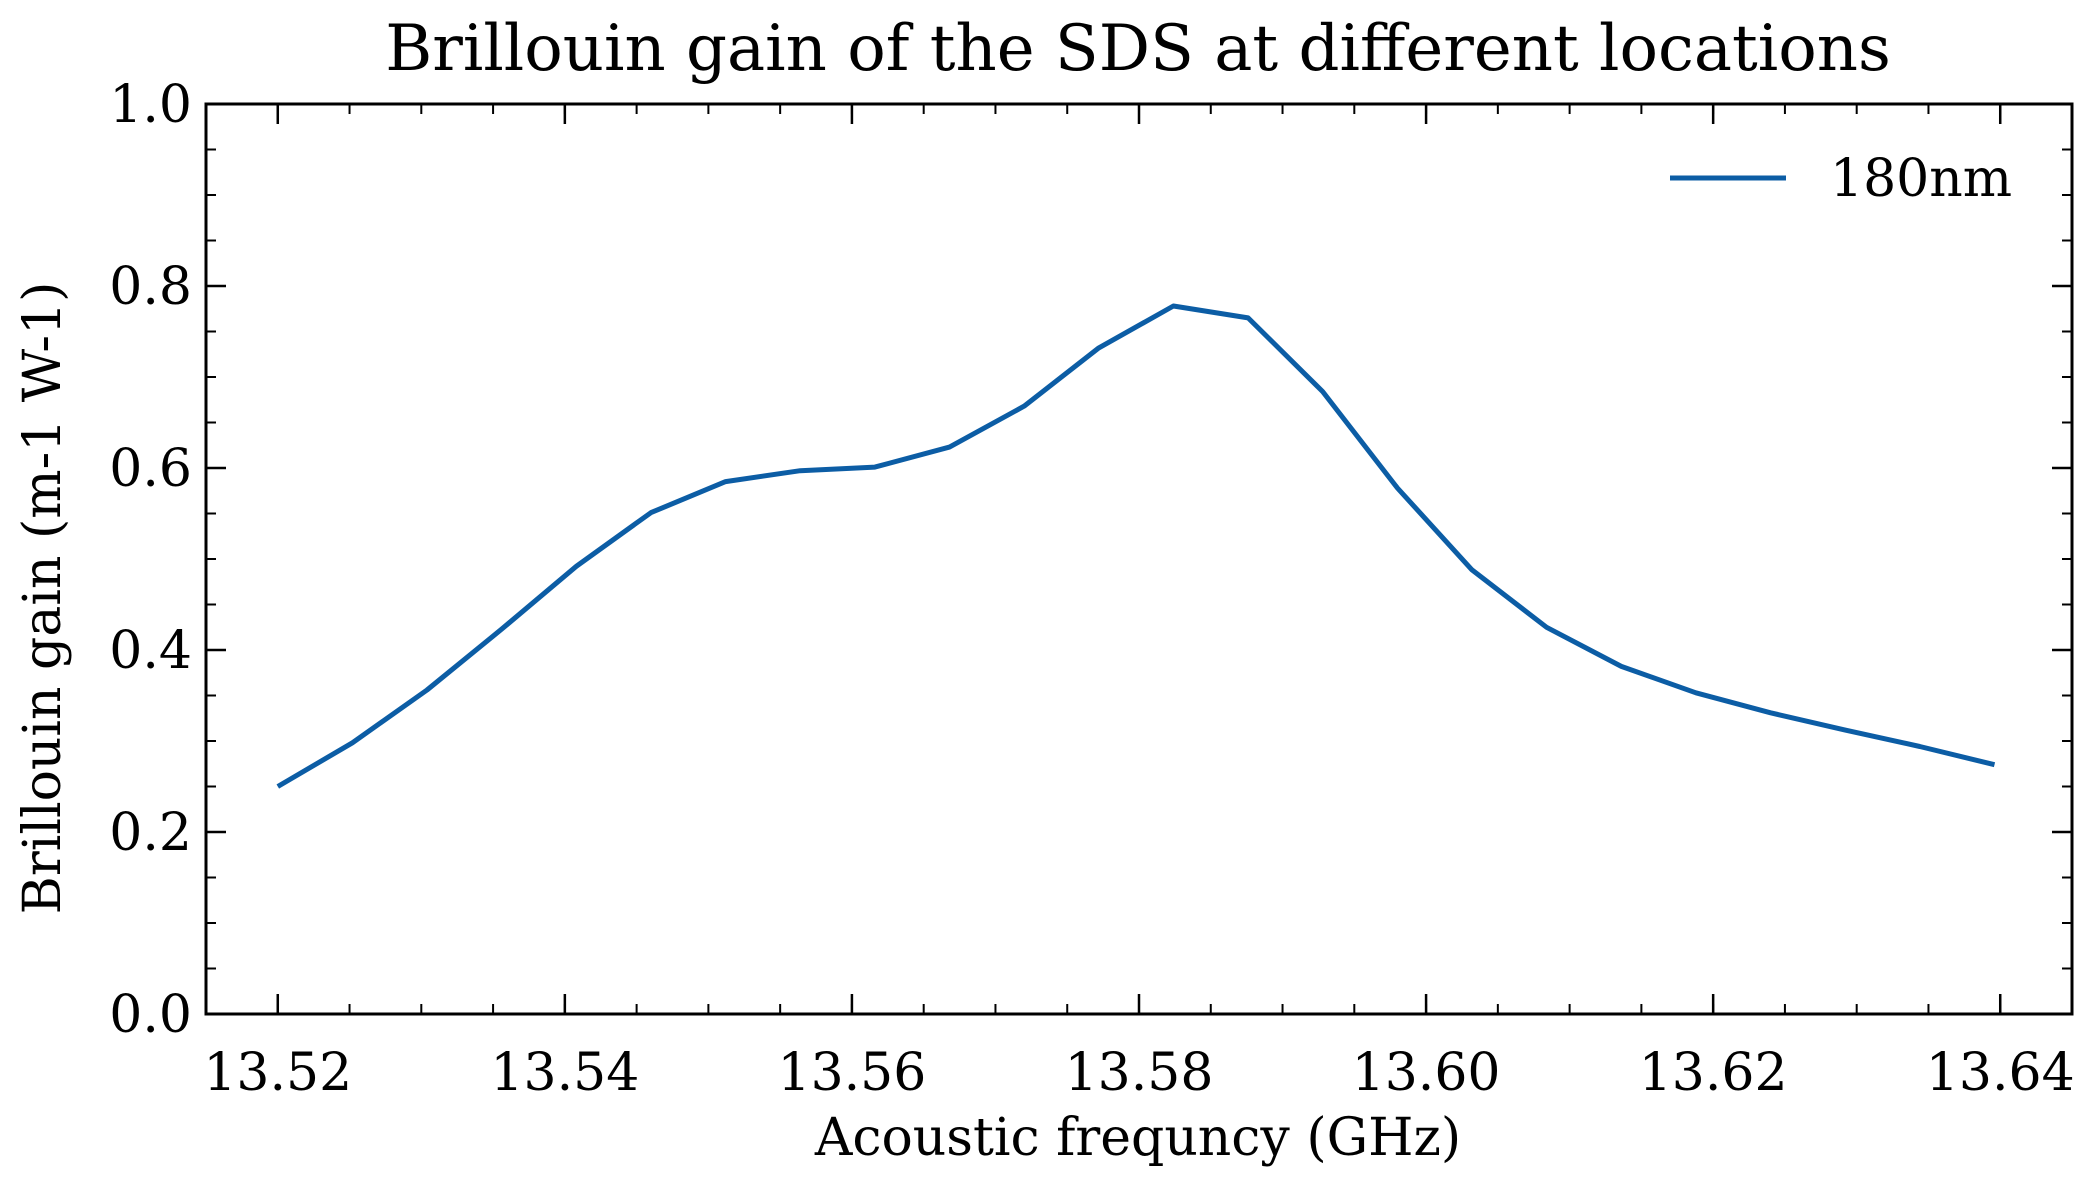 Image resolution: width=2092 pixels, height=1181 pixels. Describe the element at coordinates (150, 105) in the screenshot. I see `y-tick-label: 1.0` at that location.